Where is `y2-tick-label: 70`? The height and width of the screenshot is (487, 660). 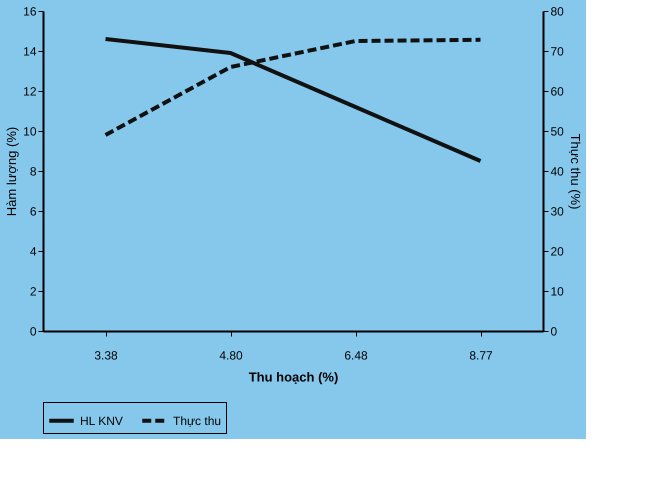
y2-tick-label: 70 is located at coordinates (557, 51).